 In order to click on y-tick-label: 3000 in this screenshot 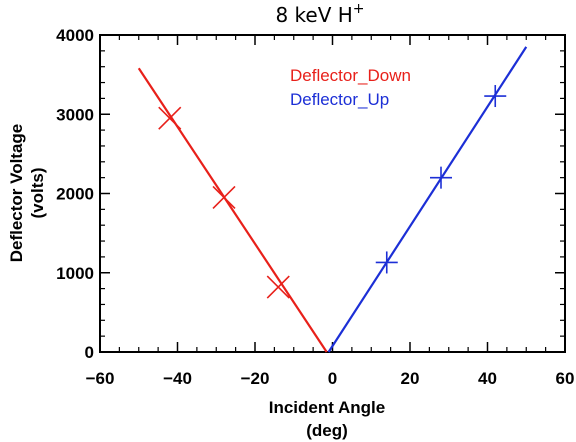, I will do `click(75, 114)`.